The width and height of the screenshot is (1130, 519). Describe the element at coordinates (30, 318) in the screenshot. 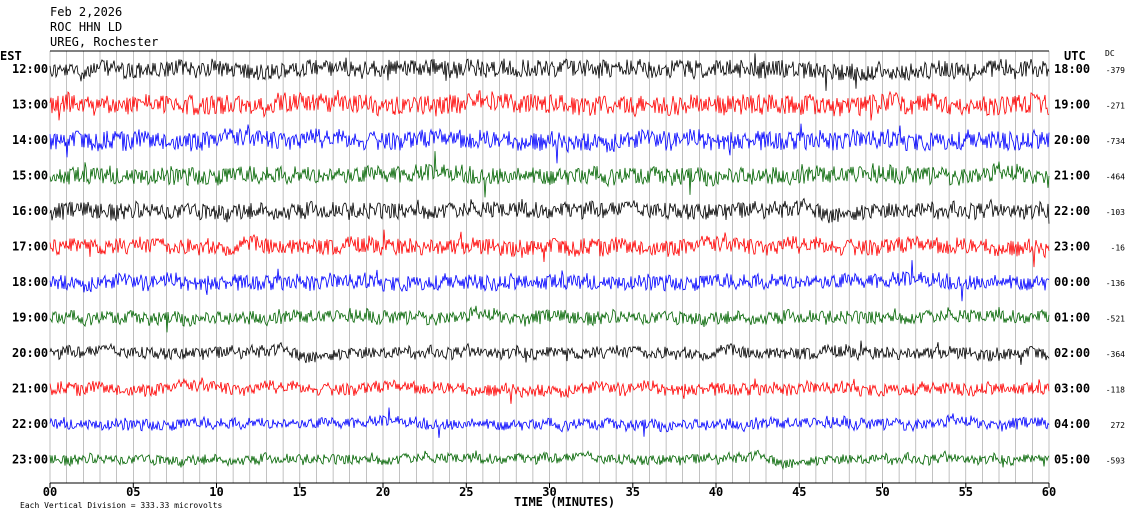

I see `est-hour-label: 19:00` at that location.